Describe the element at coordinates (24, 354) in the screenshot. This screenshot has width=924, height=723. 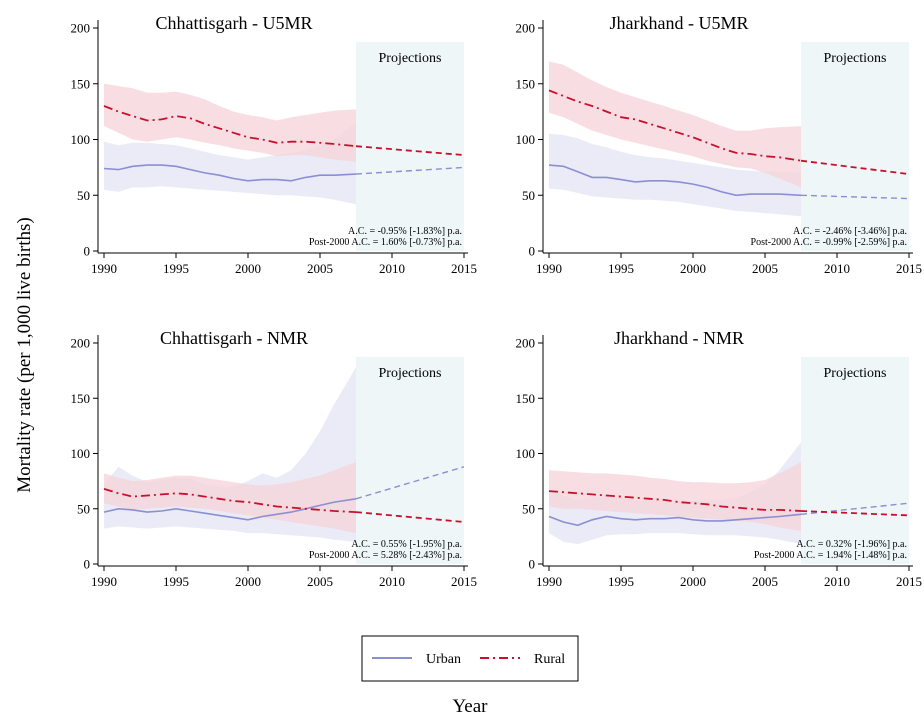
I see `y-axis-title: Mortality rate (per 1,000 live births)` at that location.